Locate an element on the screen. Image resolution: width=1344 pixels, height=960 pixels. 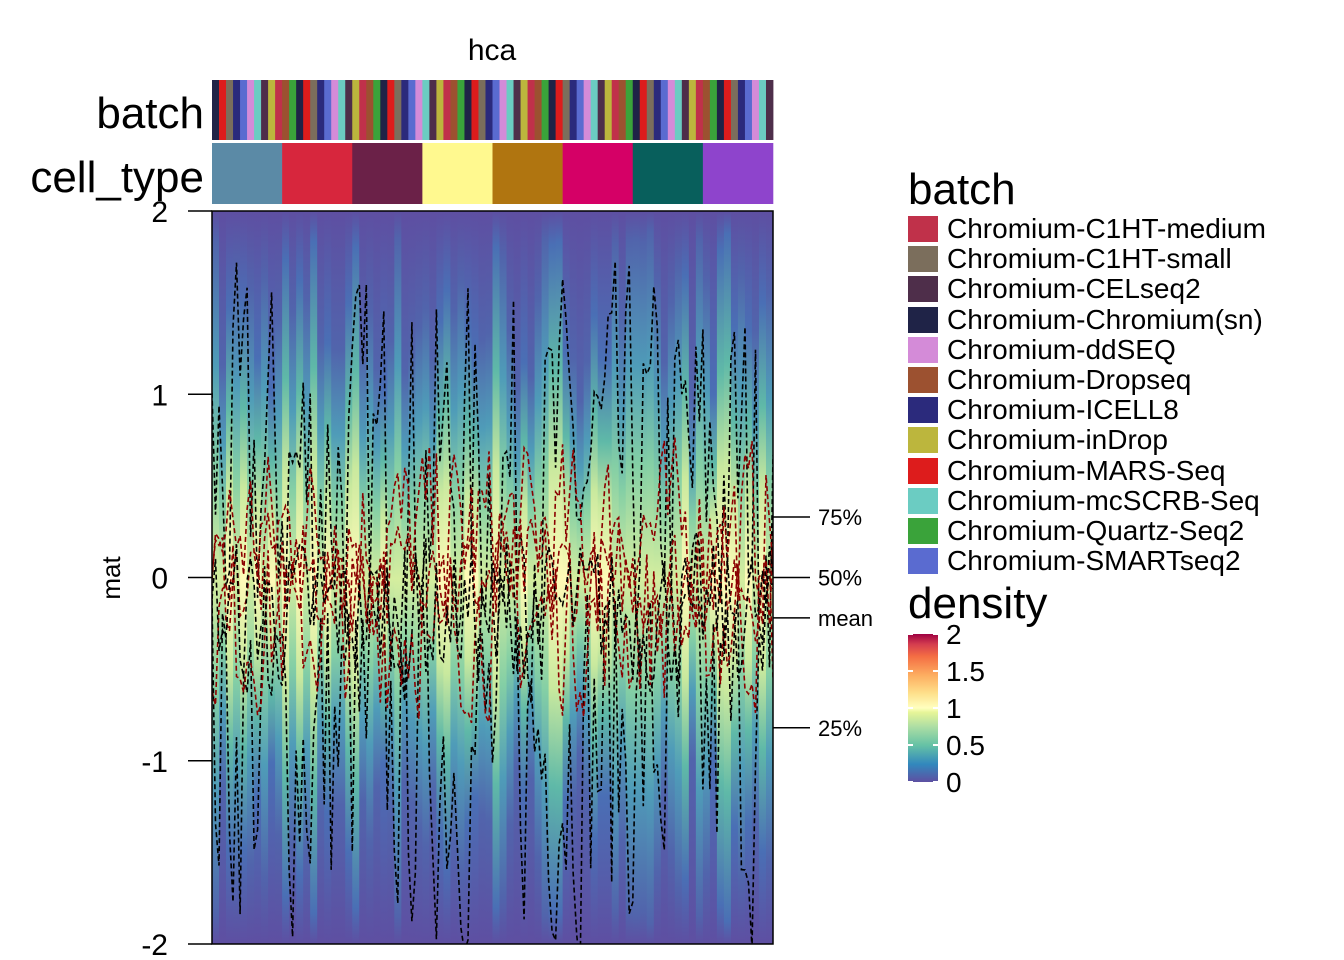
density-legend: density 2 1.5 1 0.5 0 is located at coordinates (1123, 688).